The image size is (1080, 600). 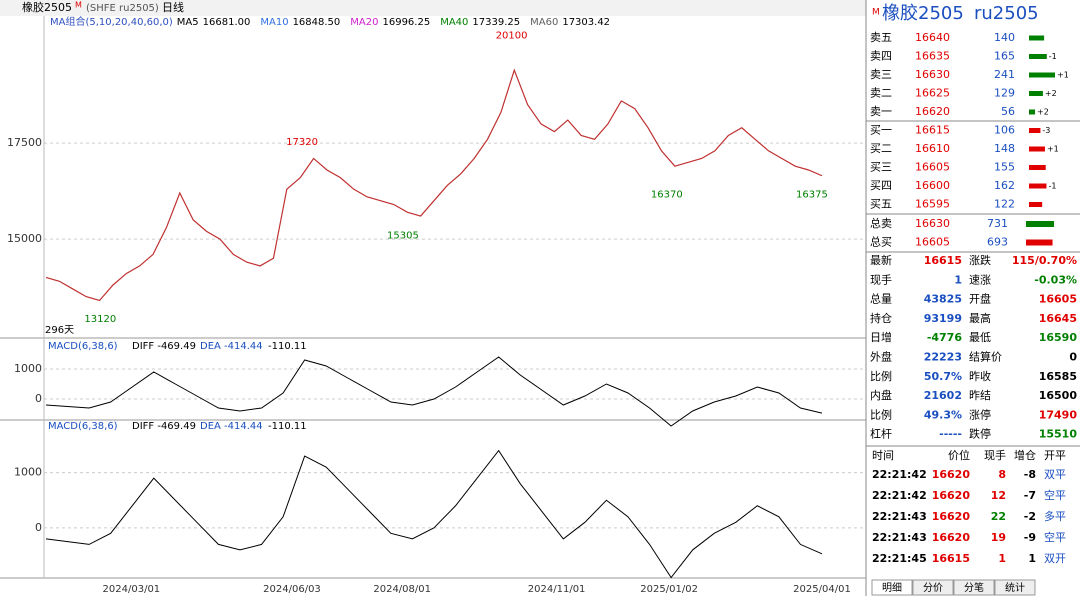 I want to click on trade-cell: 22:21:42, so click(x=899, y=495).